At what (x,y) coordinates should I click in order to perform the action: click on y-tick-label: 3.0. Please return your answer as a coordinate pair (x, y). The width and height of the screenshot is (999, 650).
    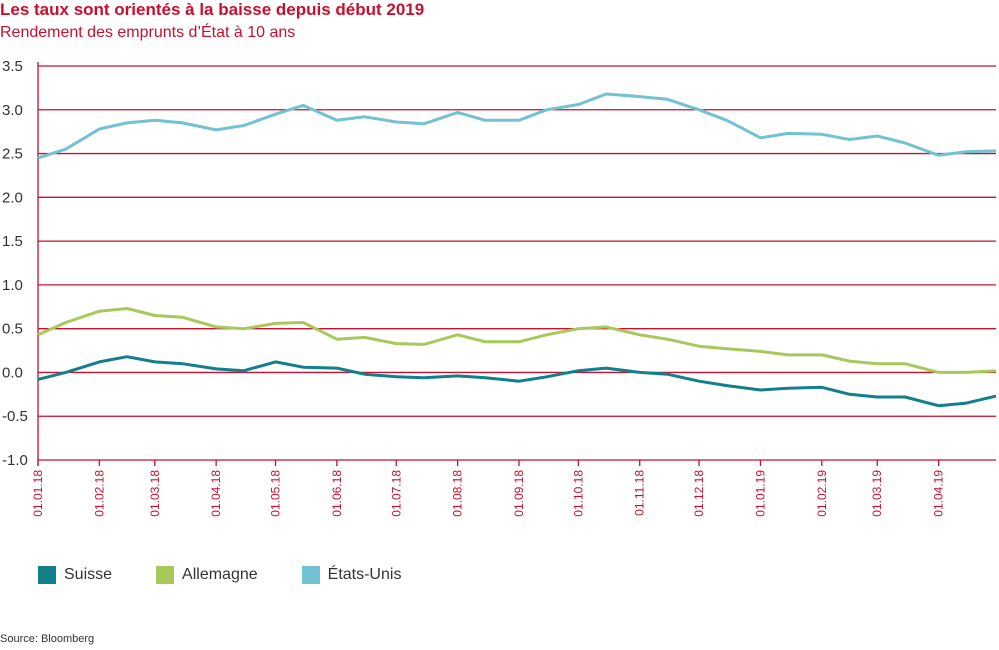
    Looking at the image, I should click on (12, 110).